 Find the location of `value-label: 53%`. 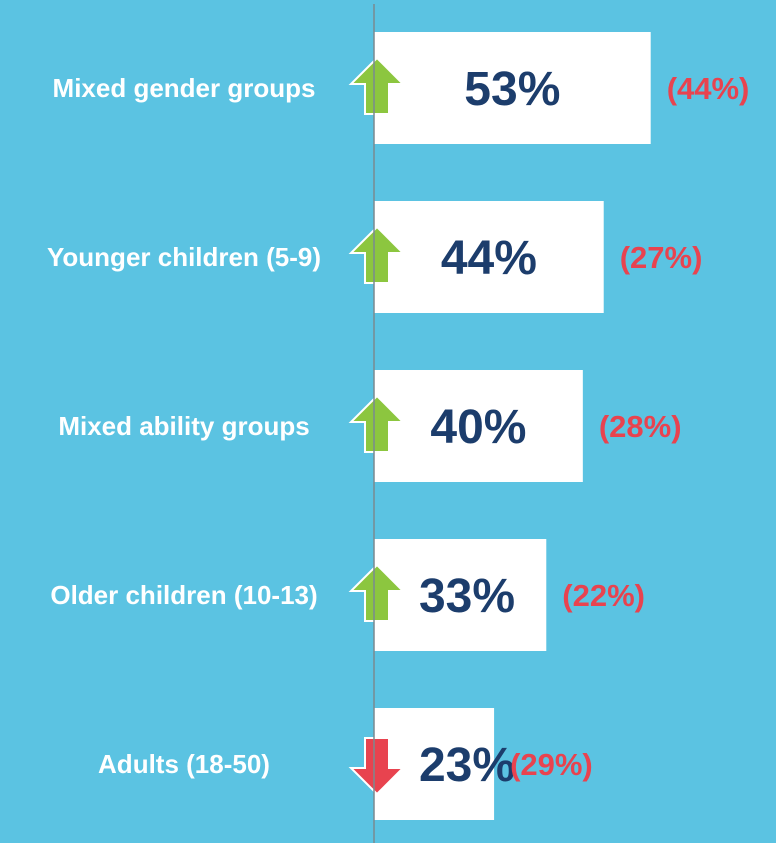

value-label: 53% is located at coordinates (512, 89).